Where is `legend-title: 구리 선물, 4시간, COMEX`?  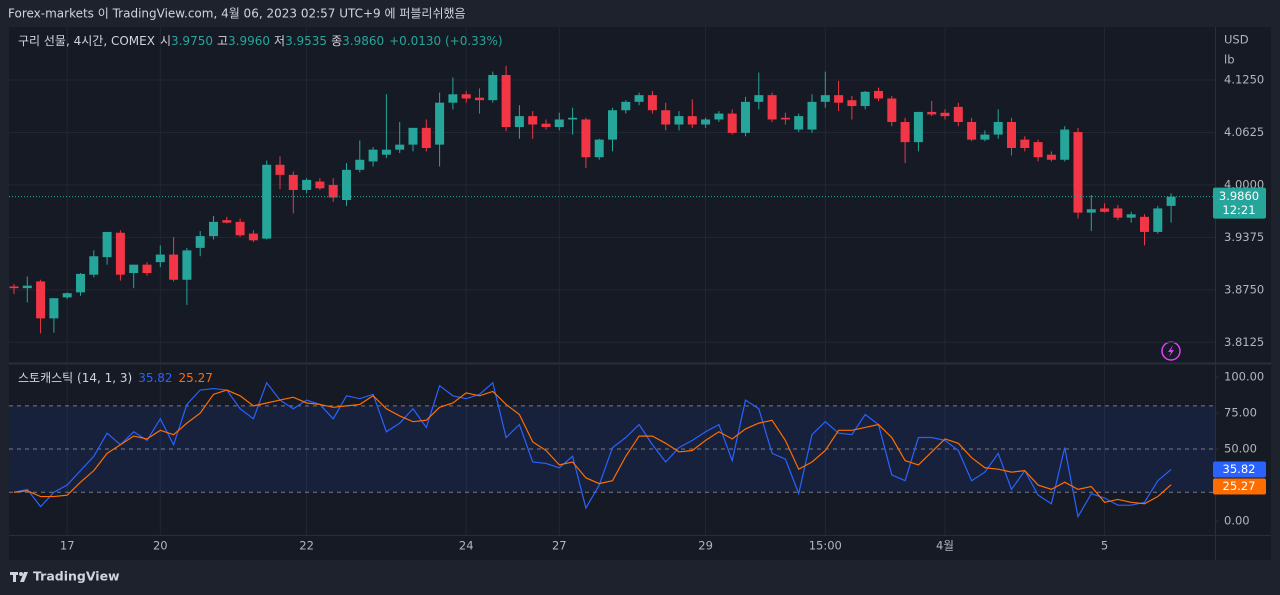 legend-title: 구리 선물, 4시간, COMEX is located at coordinates (86, 41).